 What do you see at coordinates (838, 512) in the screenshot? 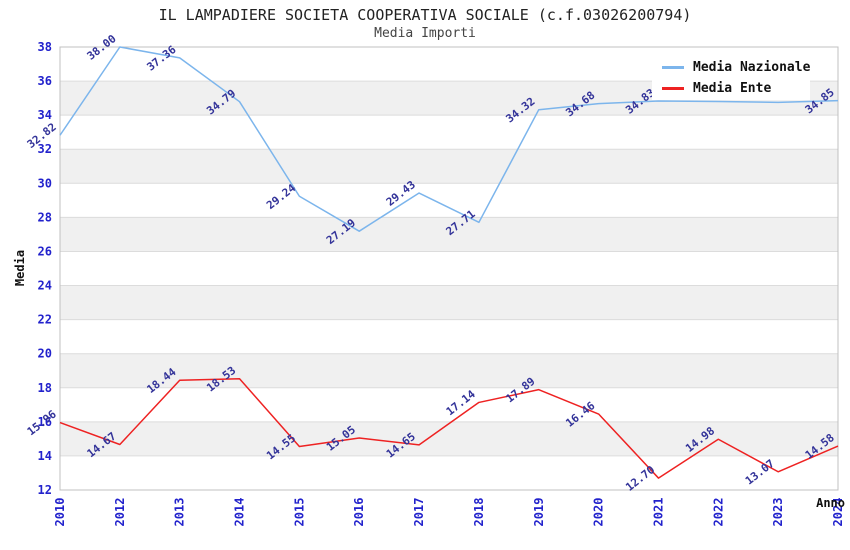
I see `x-tick-label: 2024` at bounding box center [838, 512].